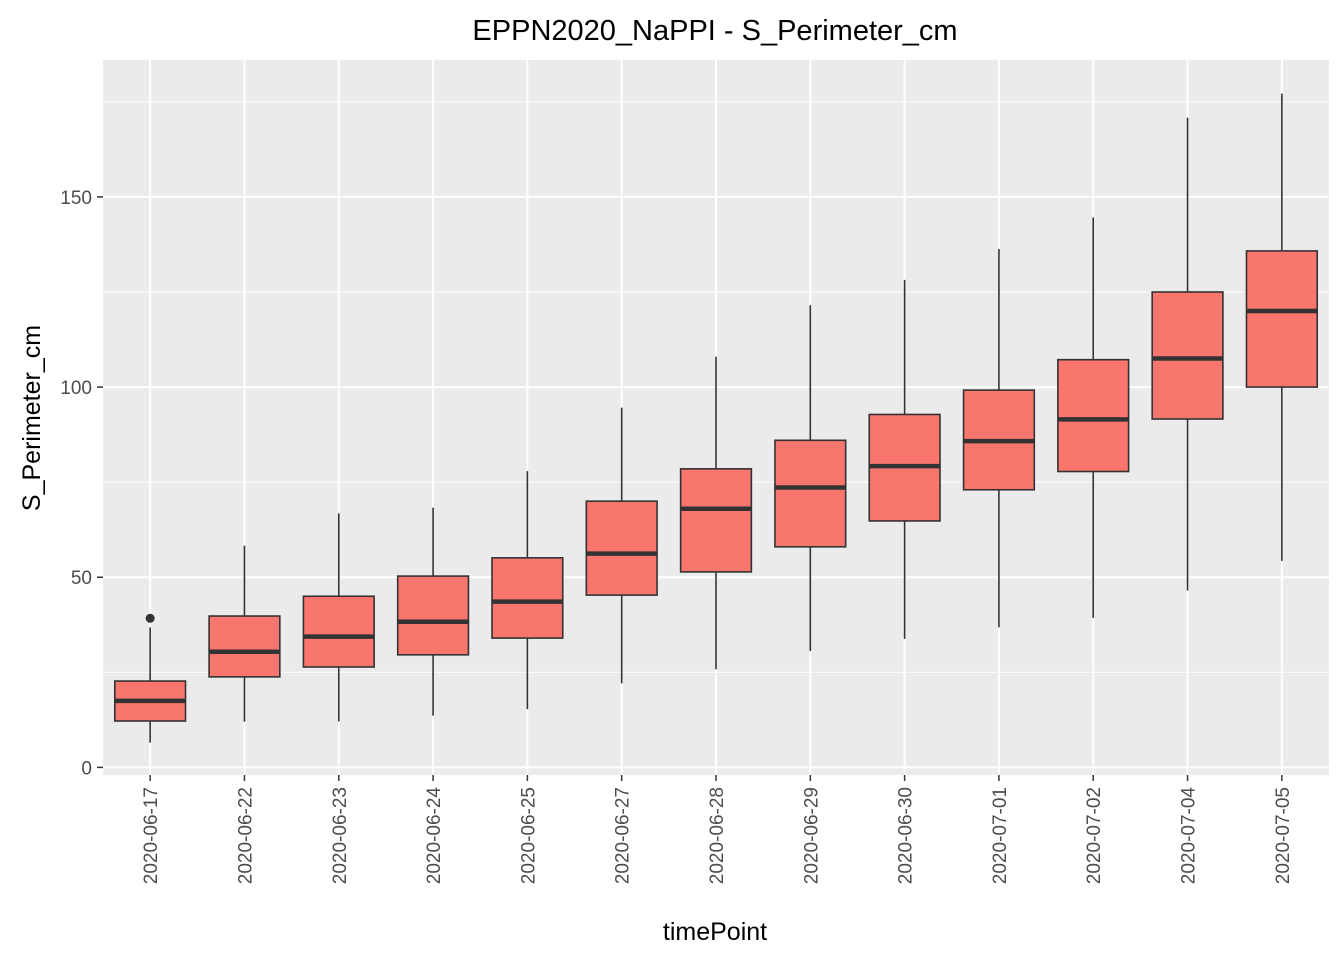 Image resolution: width=1344 pixels, height=960 pixels. What do you see at coordinates (76, 198) in the screenshot?
I see `y-tick-label: 150` at bounding box center [76, 198].